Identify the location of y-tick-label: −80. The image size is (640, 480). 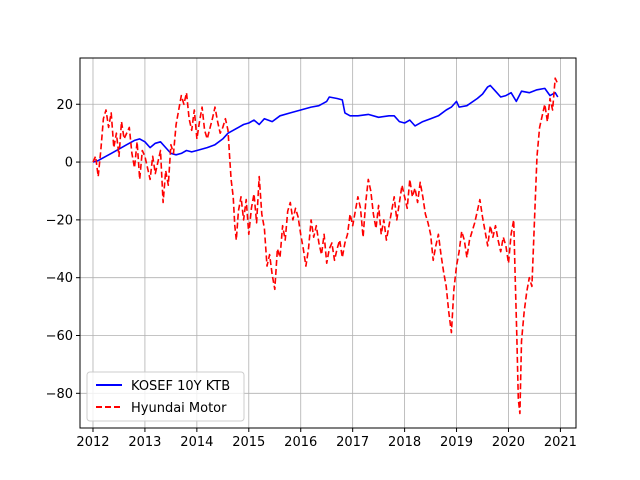
(59, 394).